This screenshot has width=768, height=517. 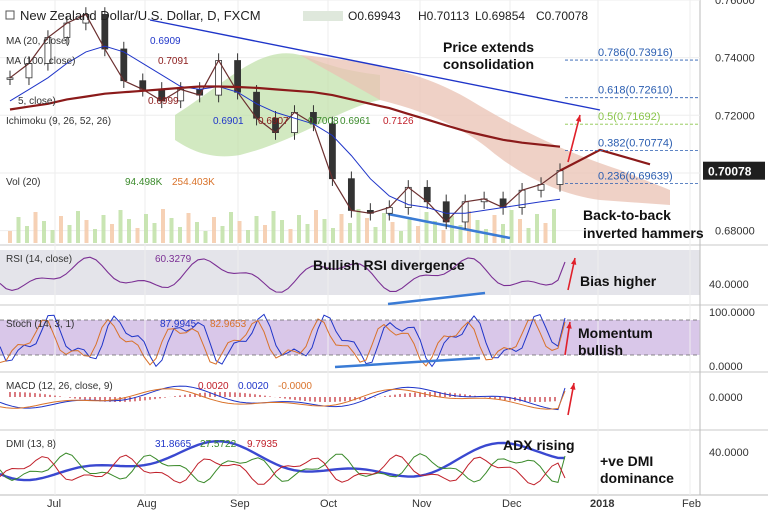 I want to click on symbol-title: New Zealand Dollar/U.S. Dollar, D, FXCM, so click(x=140, y=15).